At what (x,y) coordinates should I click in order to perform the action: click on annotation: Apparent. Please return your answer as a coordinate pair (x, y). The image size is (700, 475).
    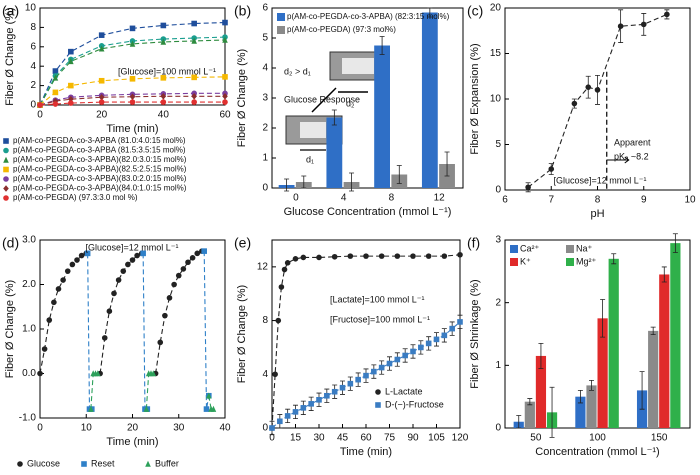
    Looking at the image, I should click on (632, 142).